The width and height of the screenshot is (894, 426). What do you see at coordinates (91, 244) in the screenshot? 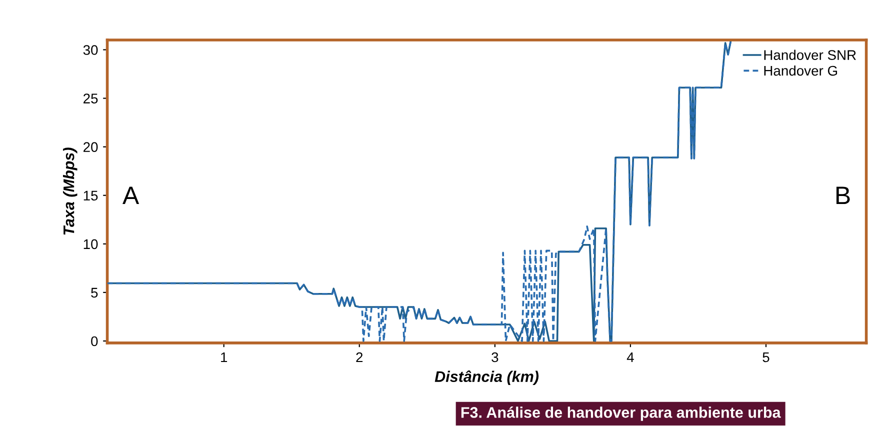
I see `y-tick-label: 10` at bounding box center [91, 244].